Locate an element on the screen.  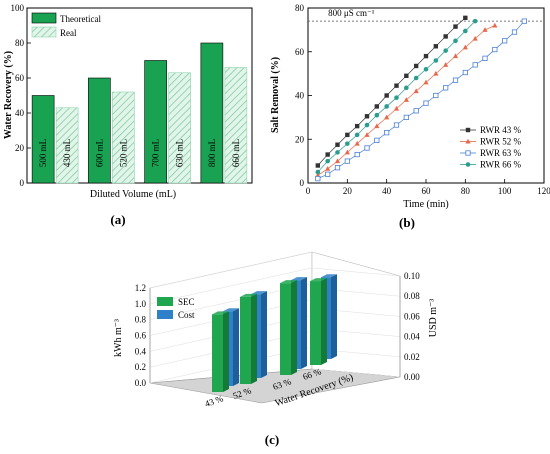
bar-label-theoretical-1: 600 mL is located at coordinates (99, 153).